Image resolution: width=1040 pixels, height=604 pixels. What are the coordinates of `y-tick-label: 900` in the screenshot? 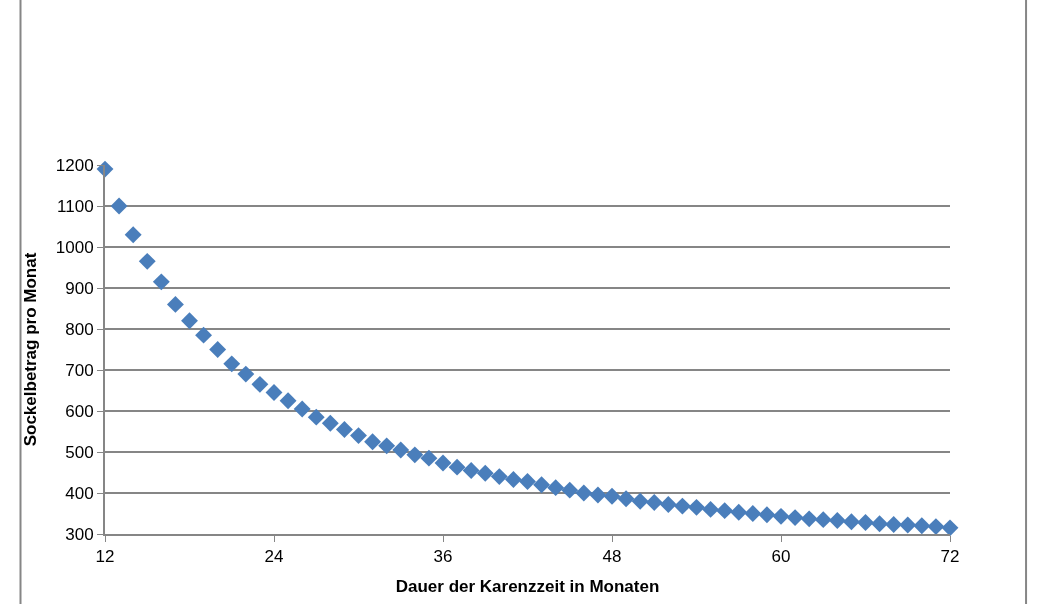 It's located at (79, 288).